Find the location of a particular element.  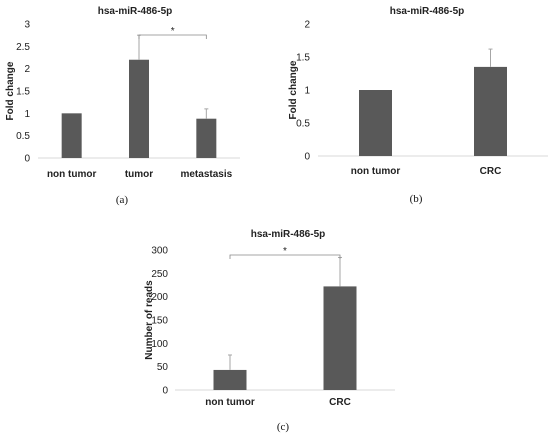

category-label: metastasis is located at coordinates (206, 174).